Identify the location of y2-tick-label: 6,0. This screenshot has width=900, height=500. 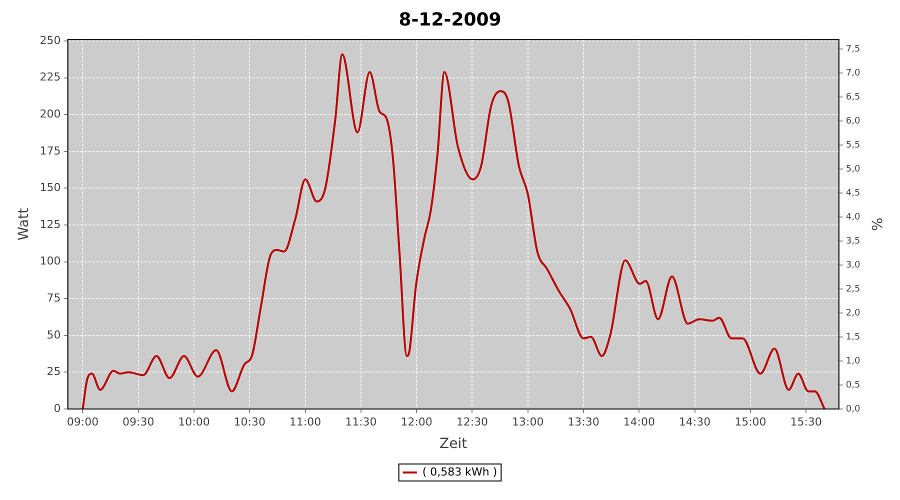
(853, 121).